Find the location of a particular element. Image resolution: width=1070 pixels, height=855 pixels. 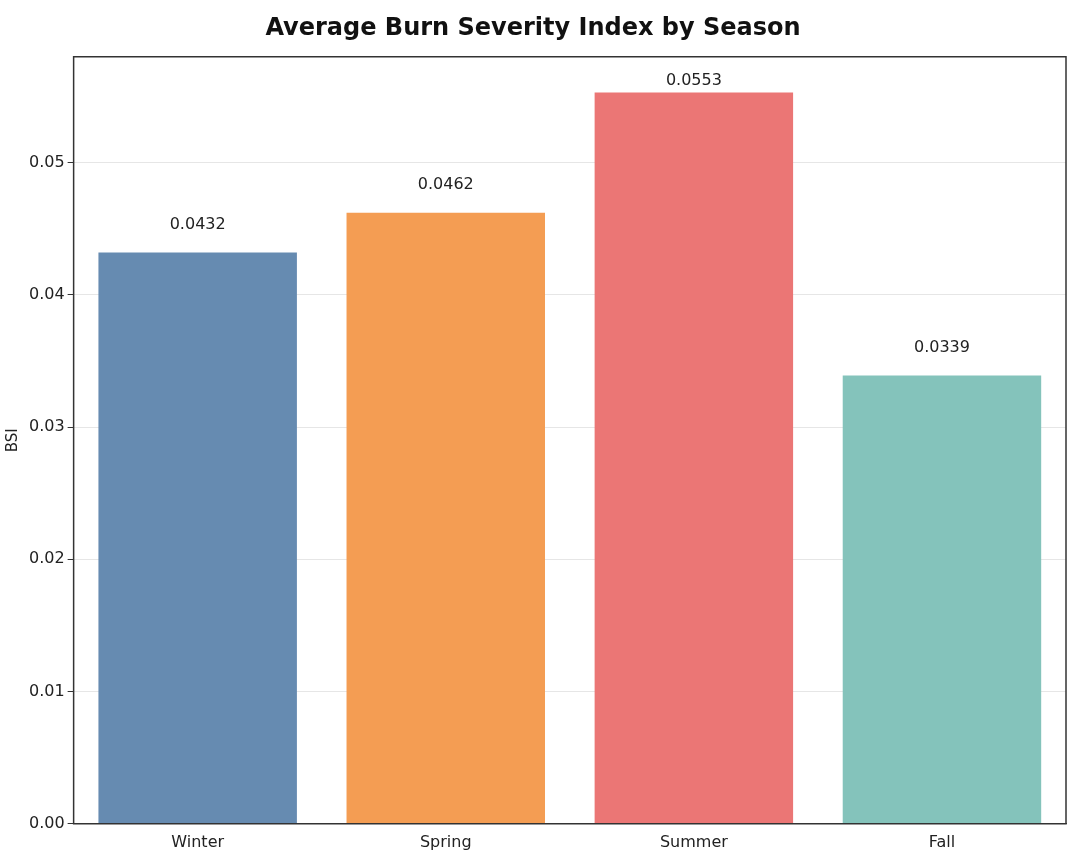

data-label: 0.0432 is located at coordinates (197, 223).